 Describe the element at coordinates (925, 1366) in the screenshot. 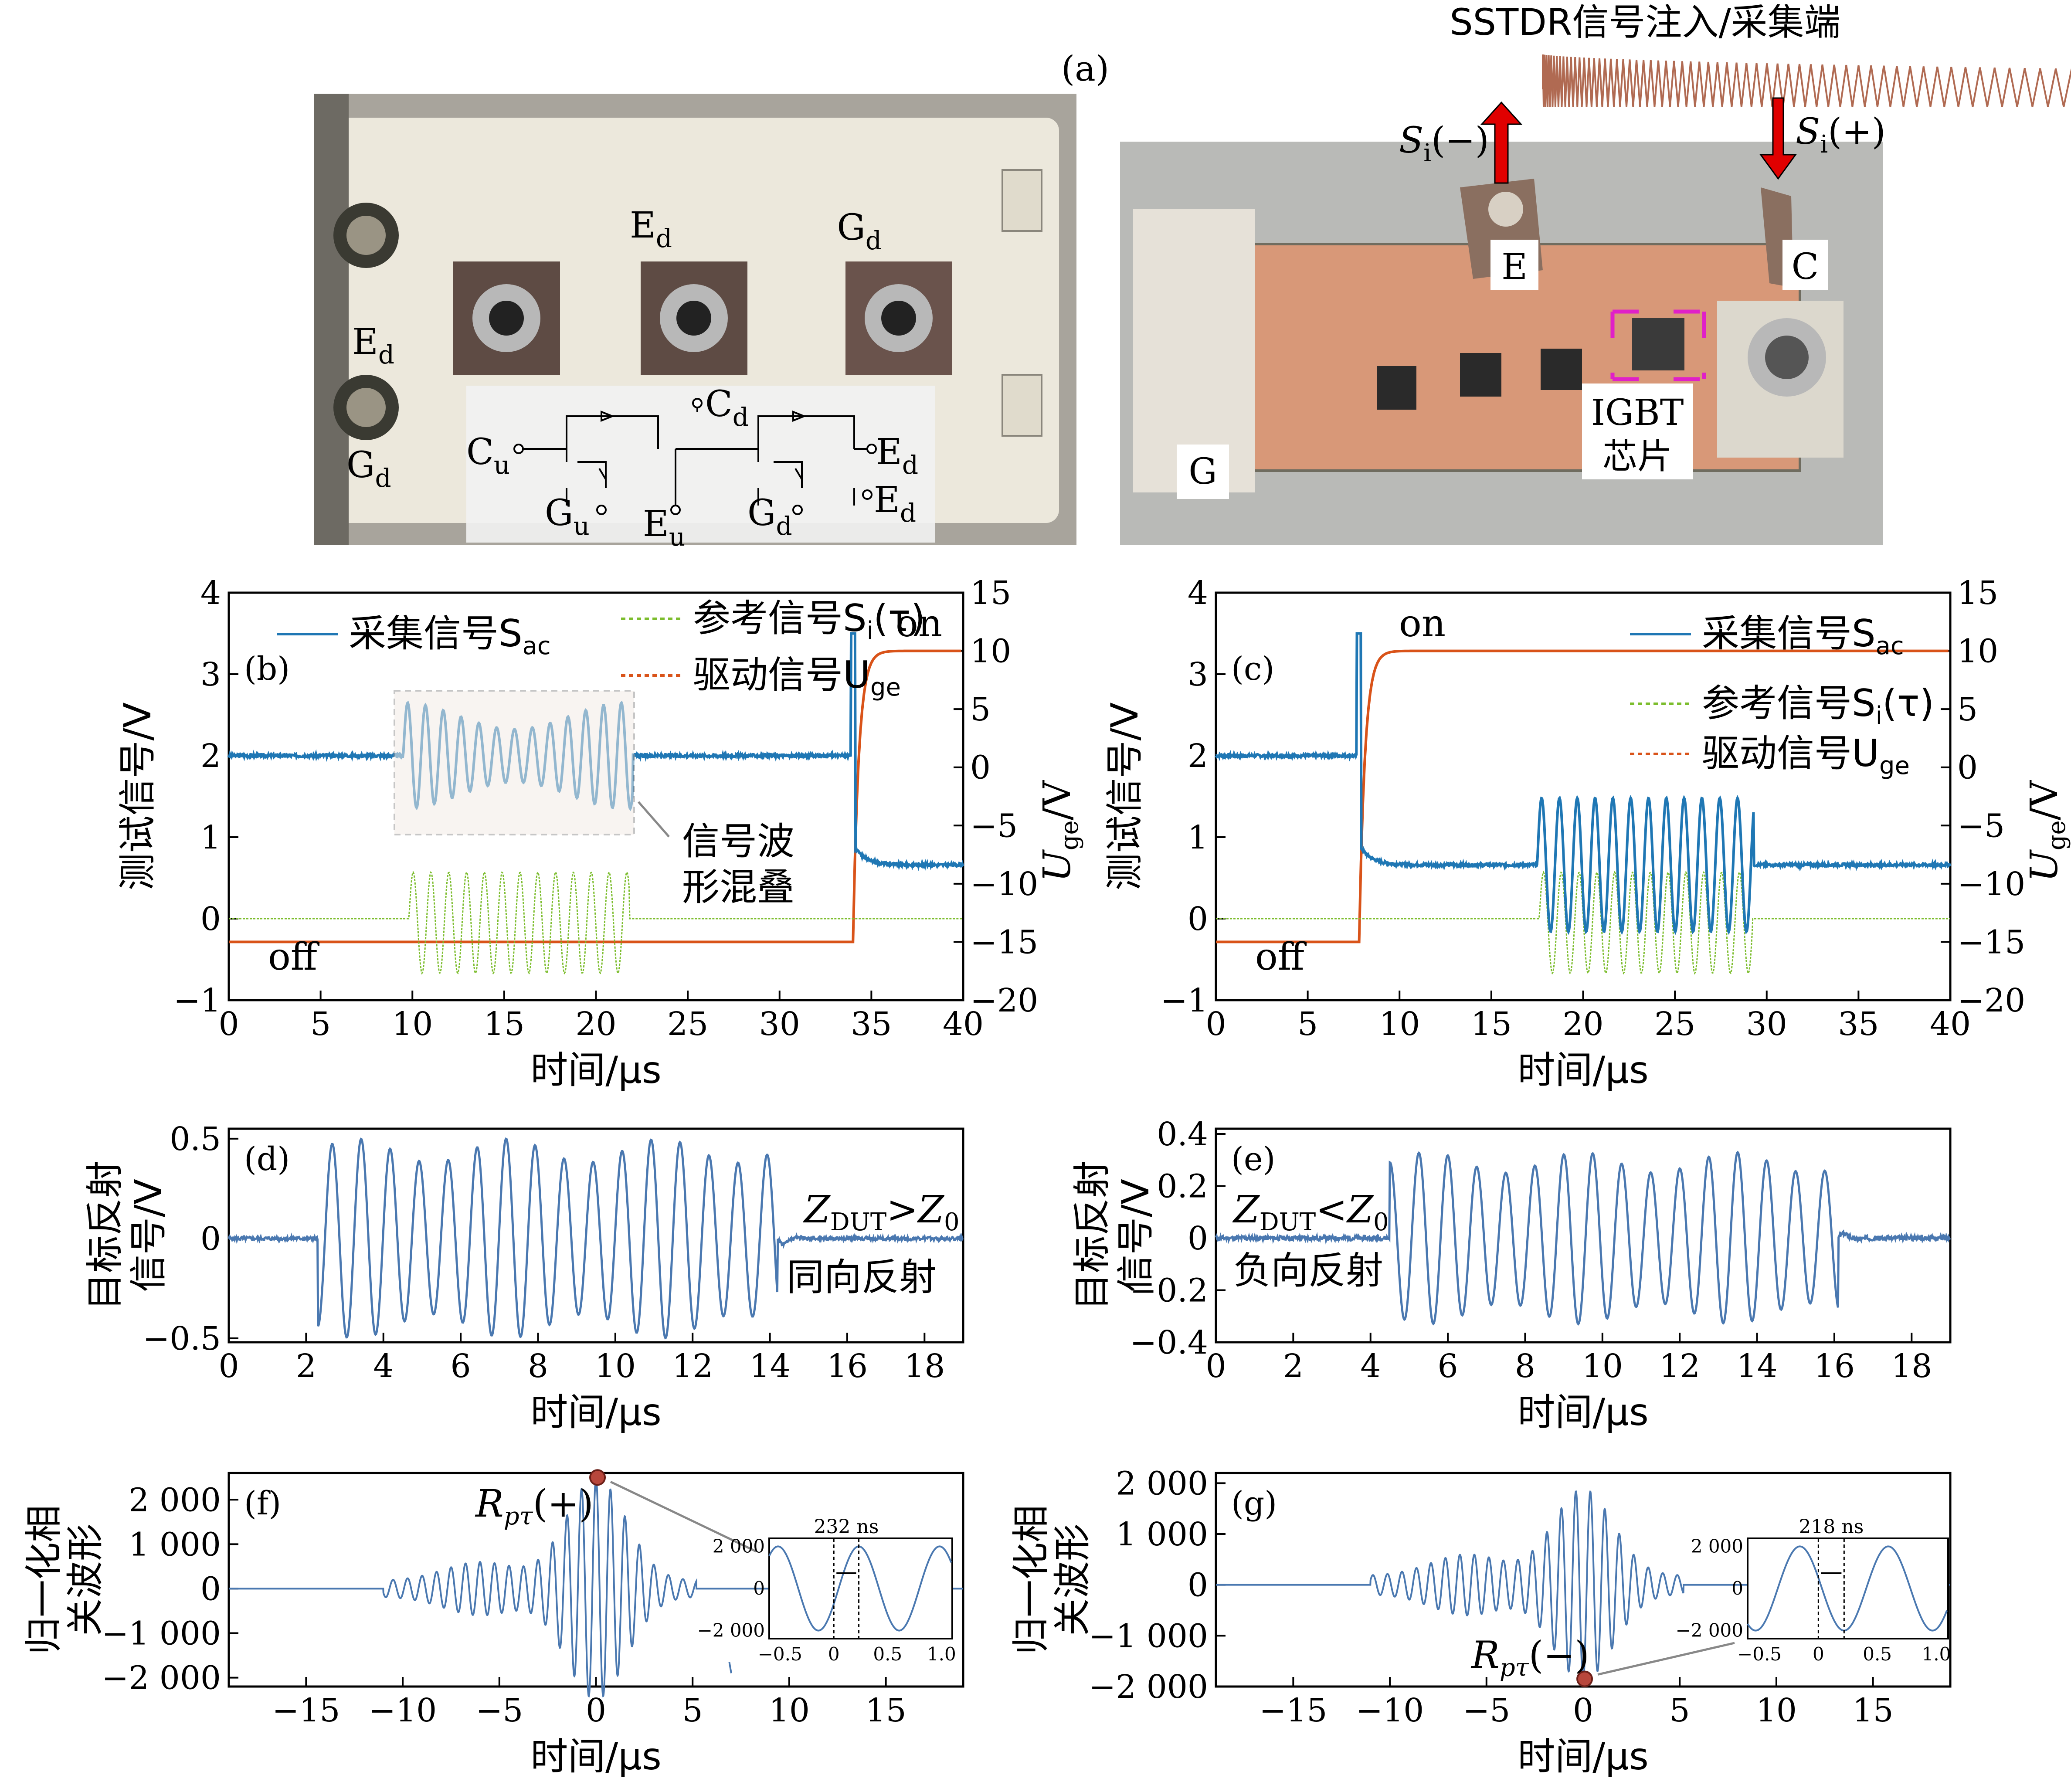

I see `x-tick-label: 18` at that location.